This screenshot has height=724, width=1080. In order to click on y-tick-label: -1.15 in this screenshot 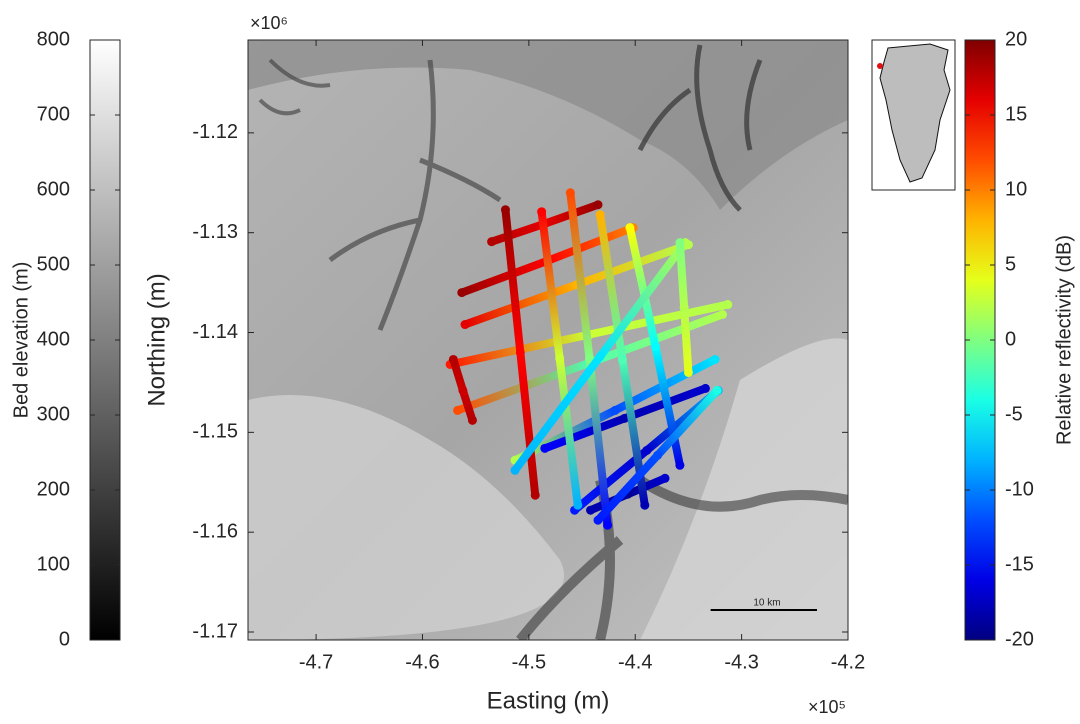, I will do `click(215, 432)`.